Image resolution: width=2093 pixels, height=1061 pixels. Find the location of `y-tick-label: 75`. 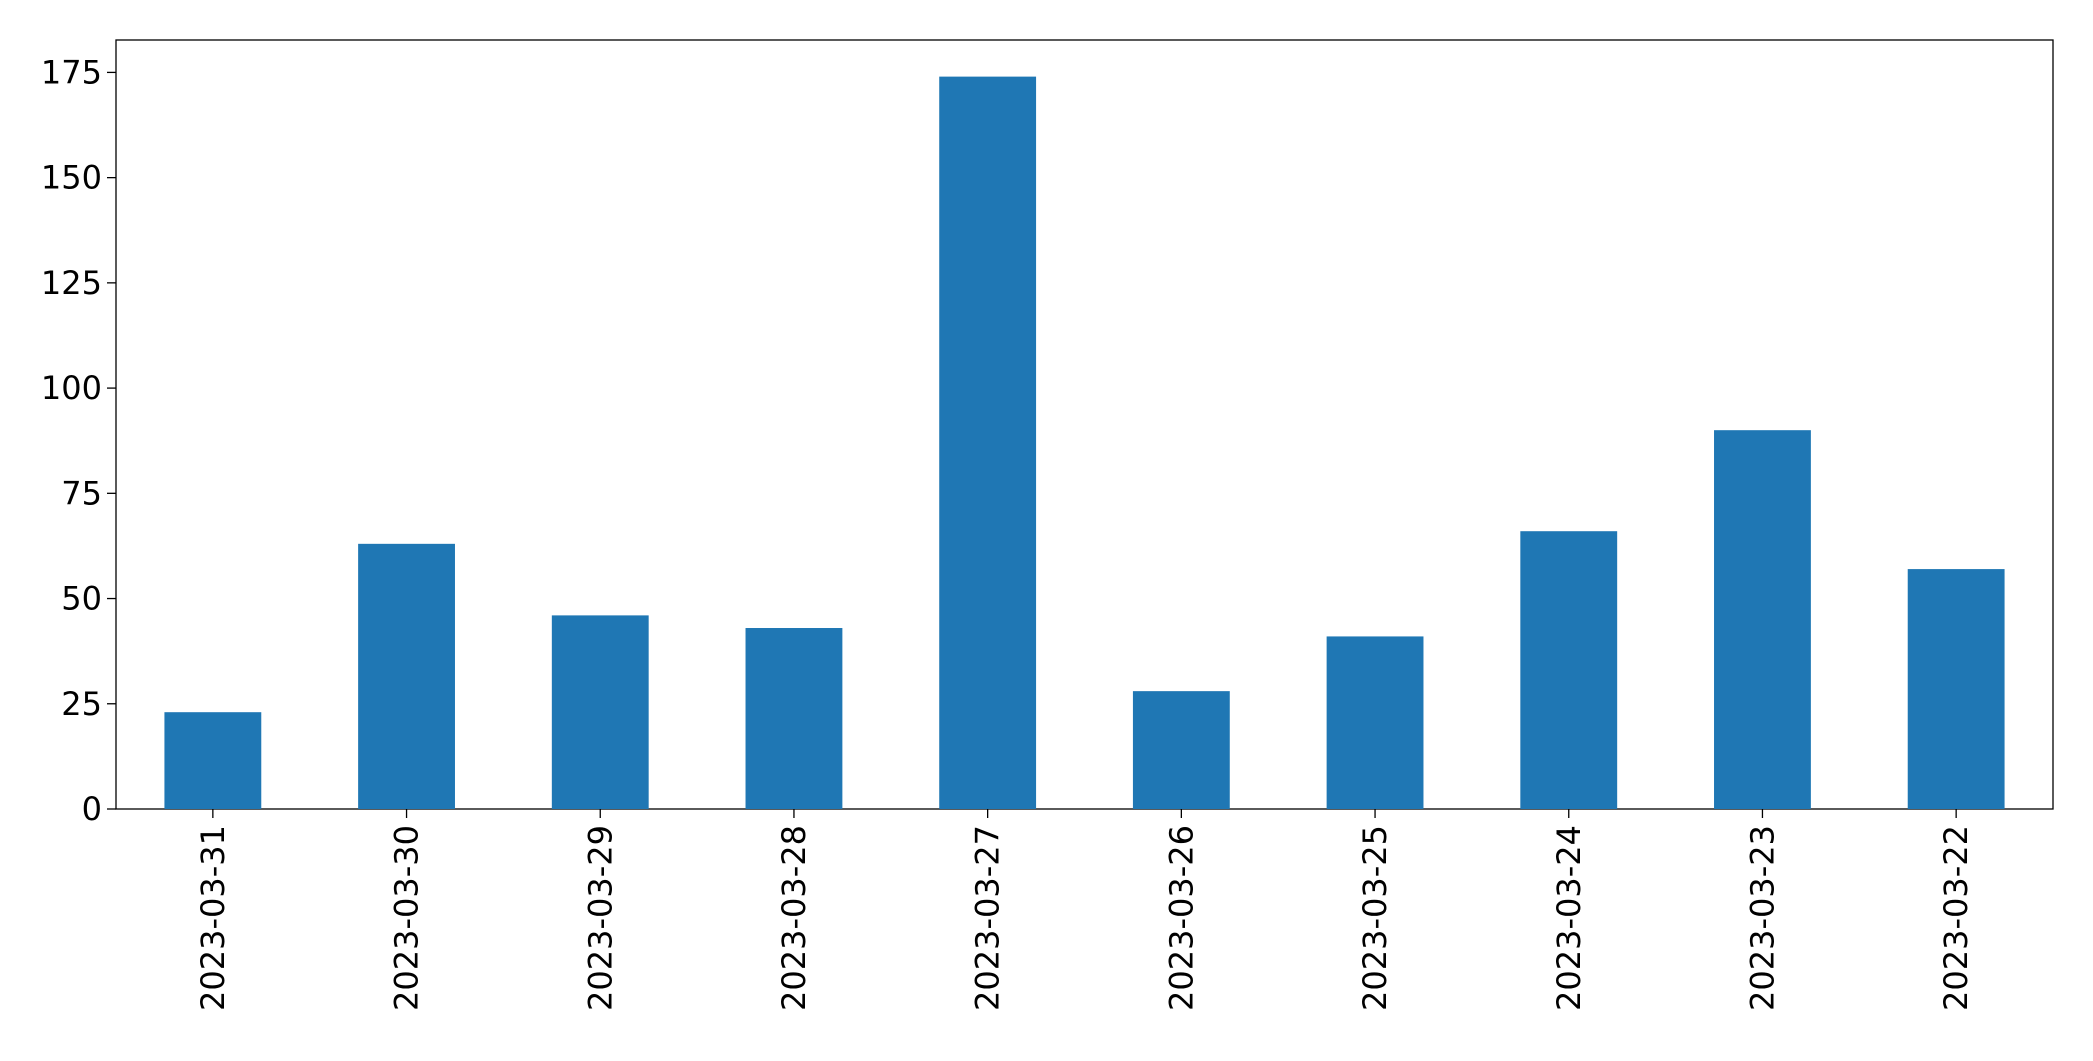

y-tick-label: 75 is located at coordinates (81, 493).